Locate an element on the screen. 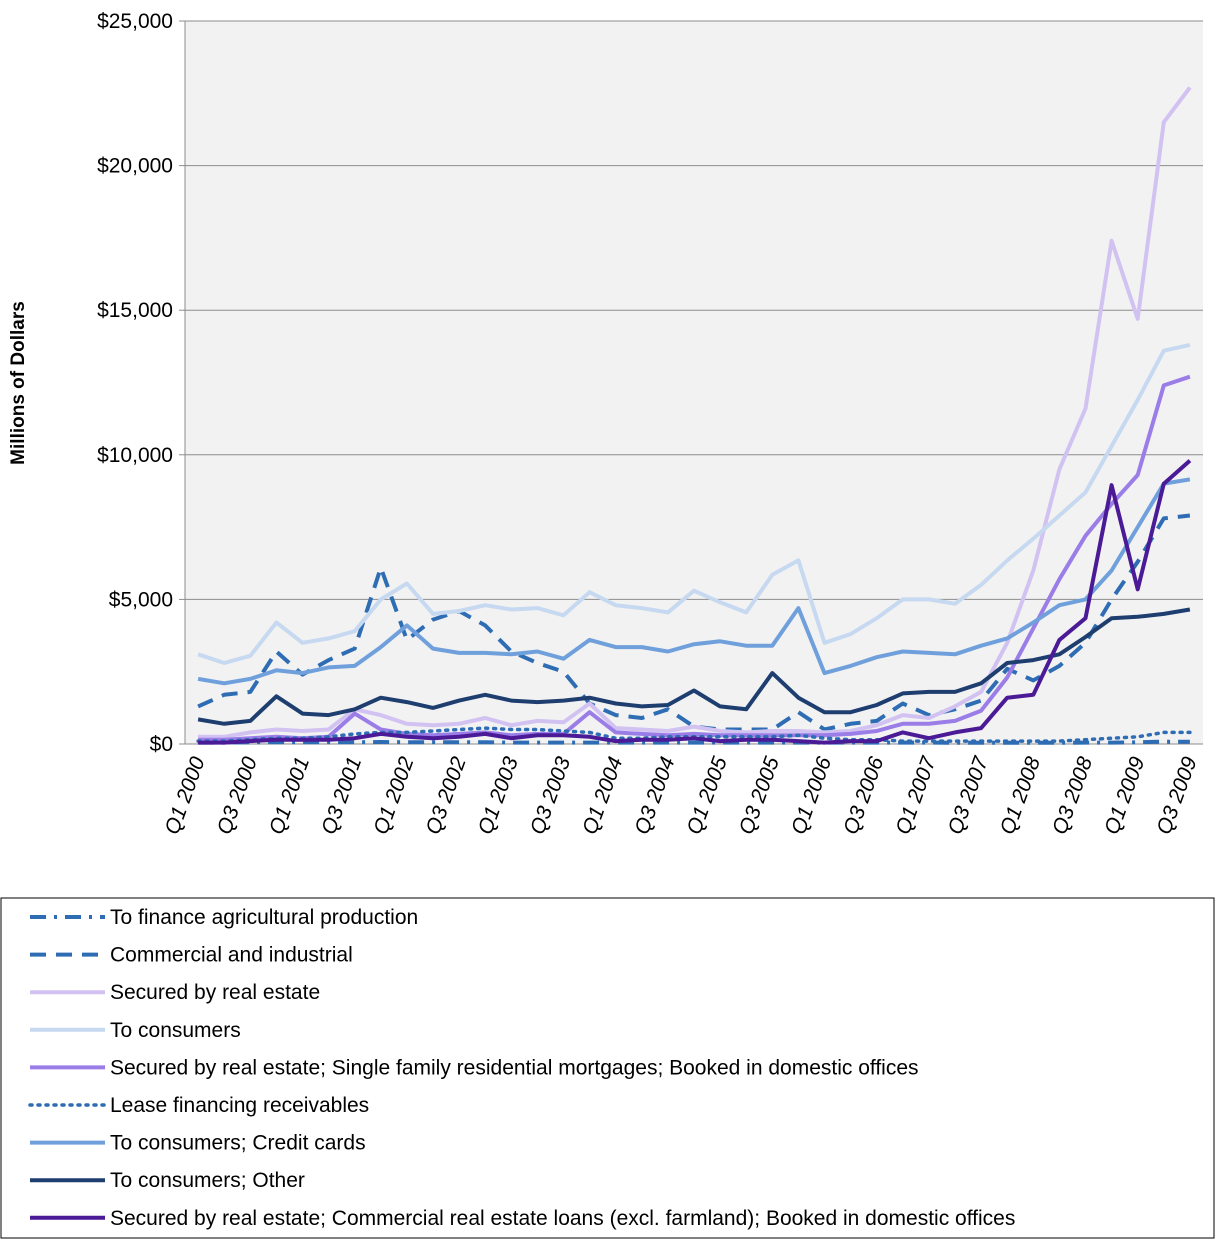 The image size is (1215, 1239). x-tick-label: Q1 2002 is located at coordinates (393, 796).